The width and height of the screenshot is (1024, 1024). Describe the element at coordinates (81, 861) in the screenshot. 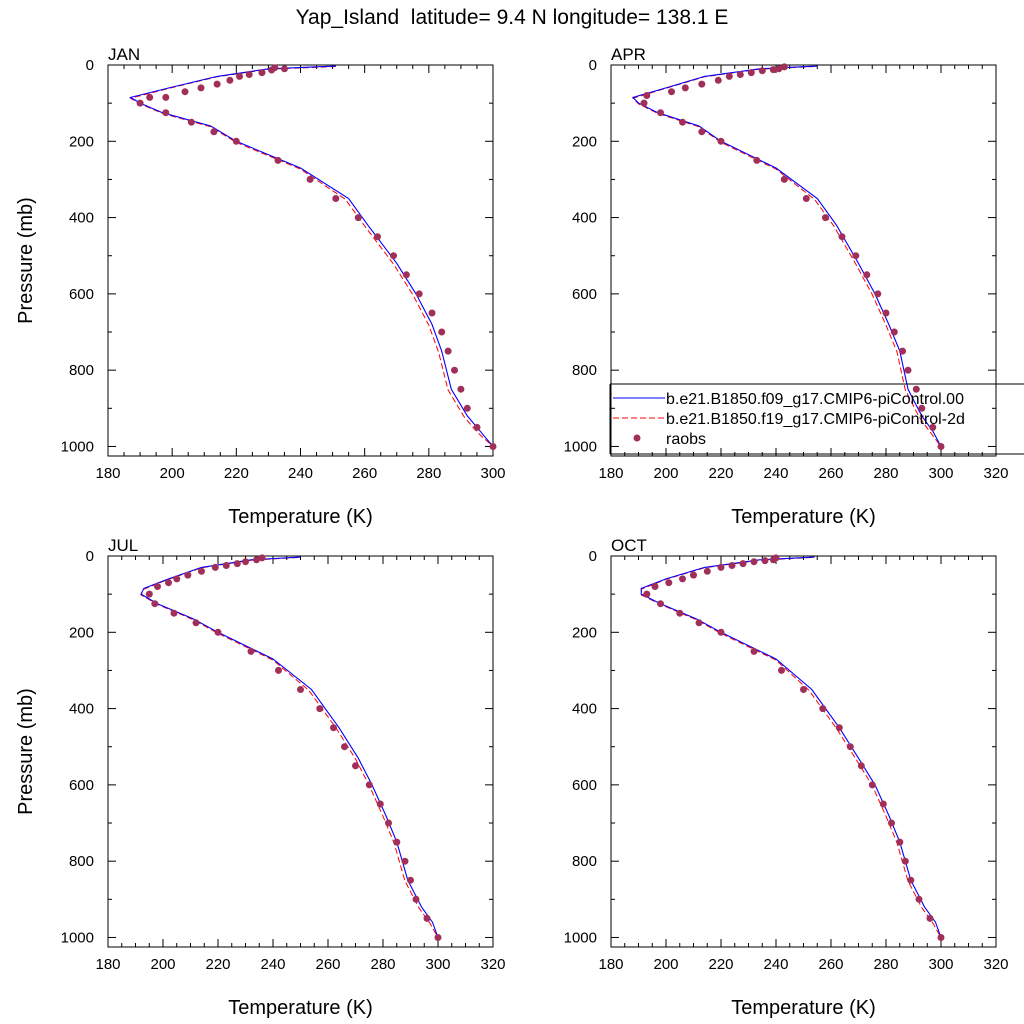

I see `y-tick-label: 800` at that location.